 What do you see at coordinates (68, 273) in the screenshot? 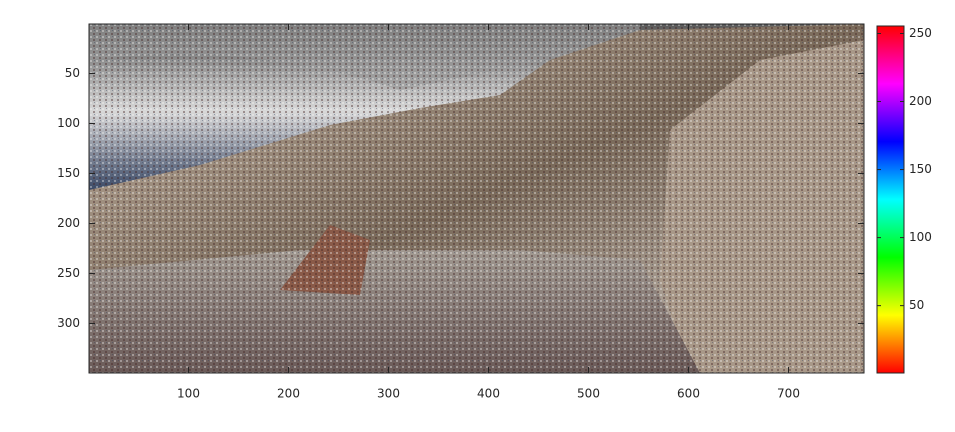
I see `y-tick-label: 250` at bounding box center [68, 273].